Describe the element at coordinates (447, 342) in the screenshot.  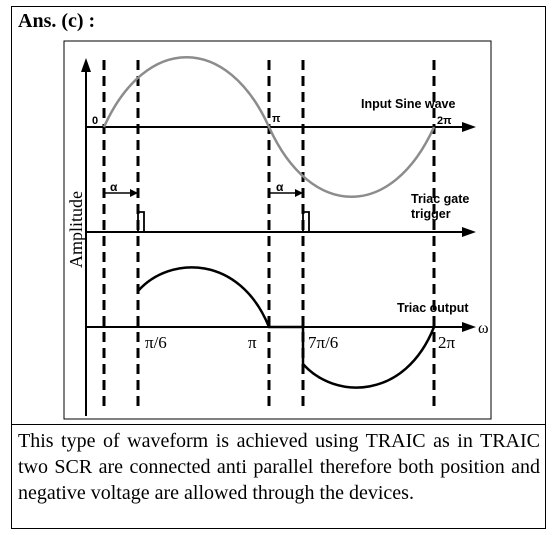
I see `output-tick-2pi: 2π` at that location.